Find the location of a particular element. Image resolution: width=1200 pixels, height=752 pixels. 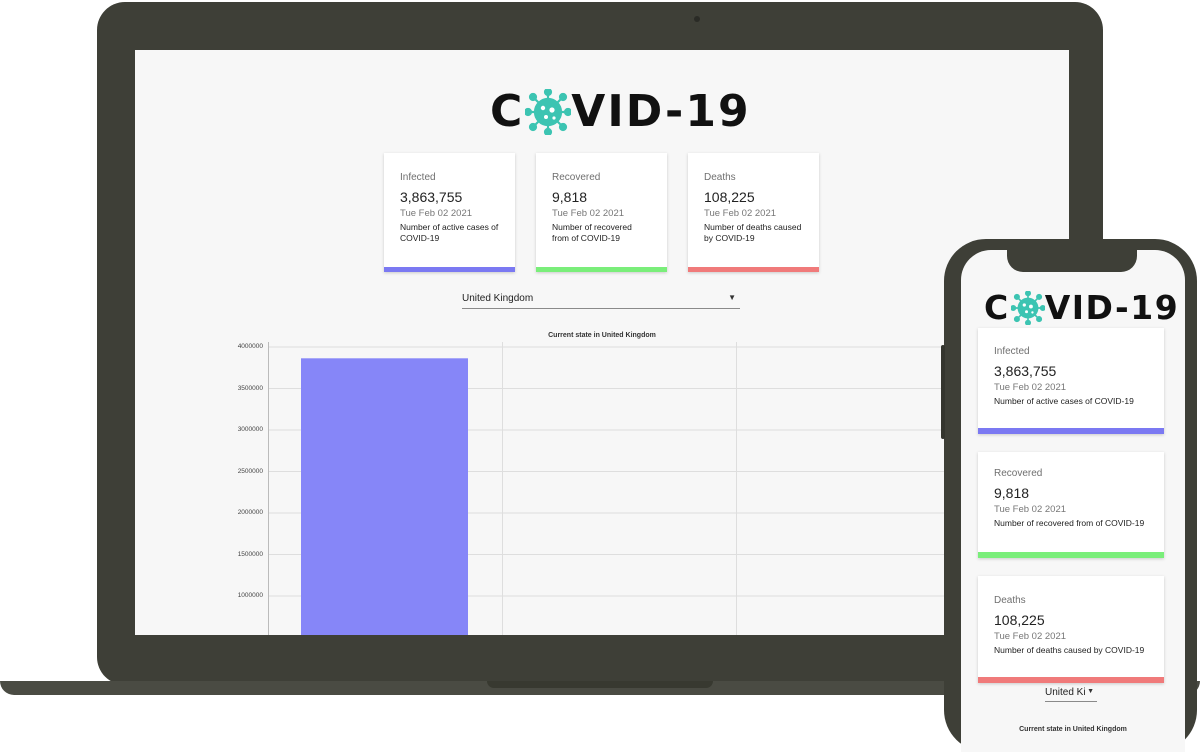

country-select: United Ki ▼ is located at coordinates (1071, 693).